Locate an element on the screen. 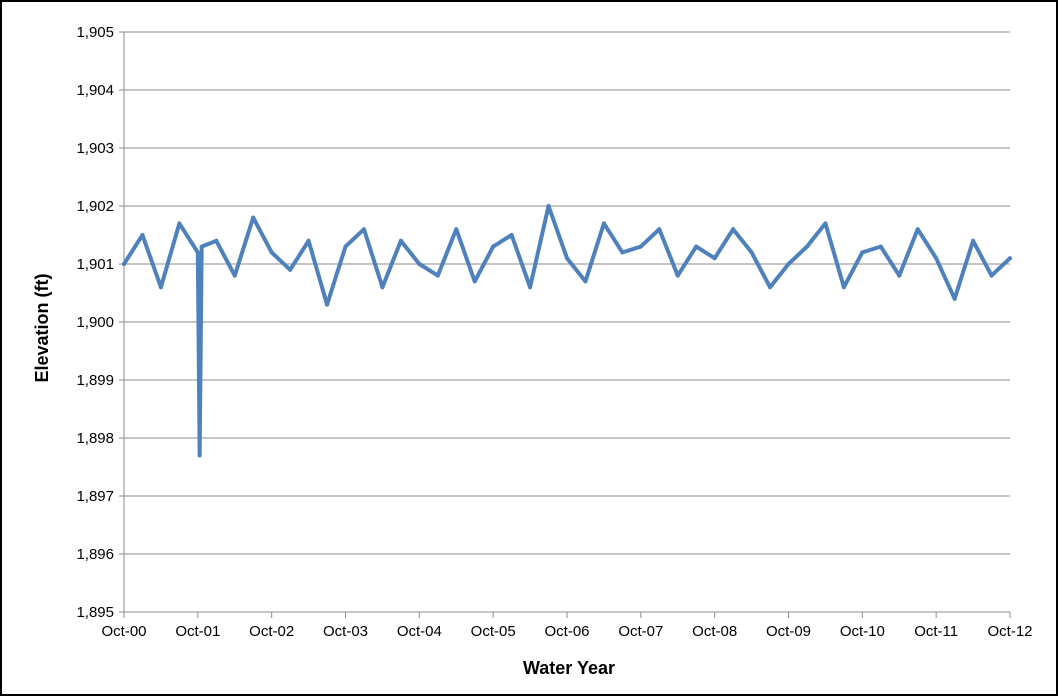 This screenshot has height=696, width=1058. x-tick-label: Oct-03 is located at coordinates (345, 631).